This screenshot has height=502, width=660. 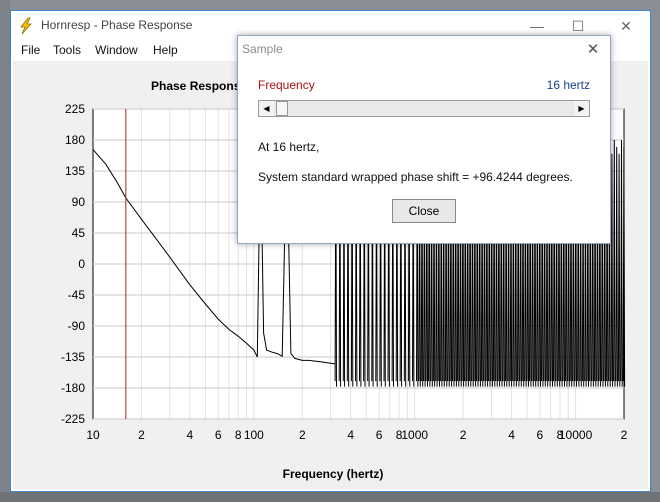 What do you see at coordinates (5, 251) in the screenshot?
I see `desktop-background` at bounding box center [5, 251].